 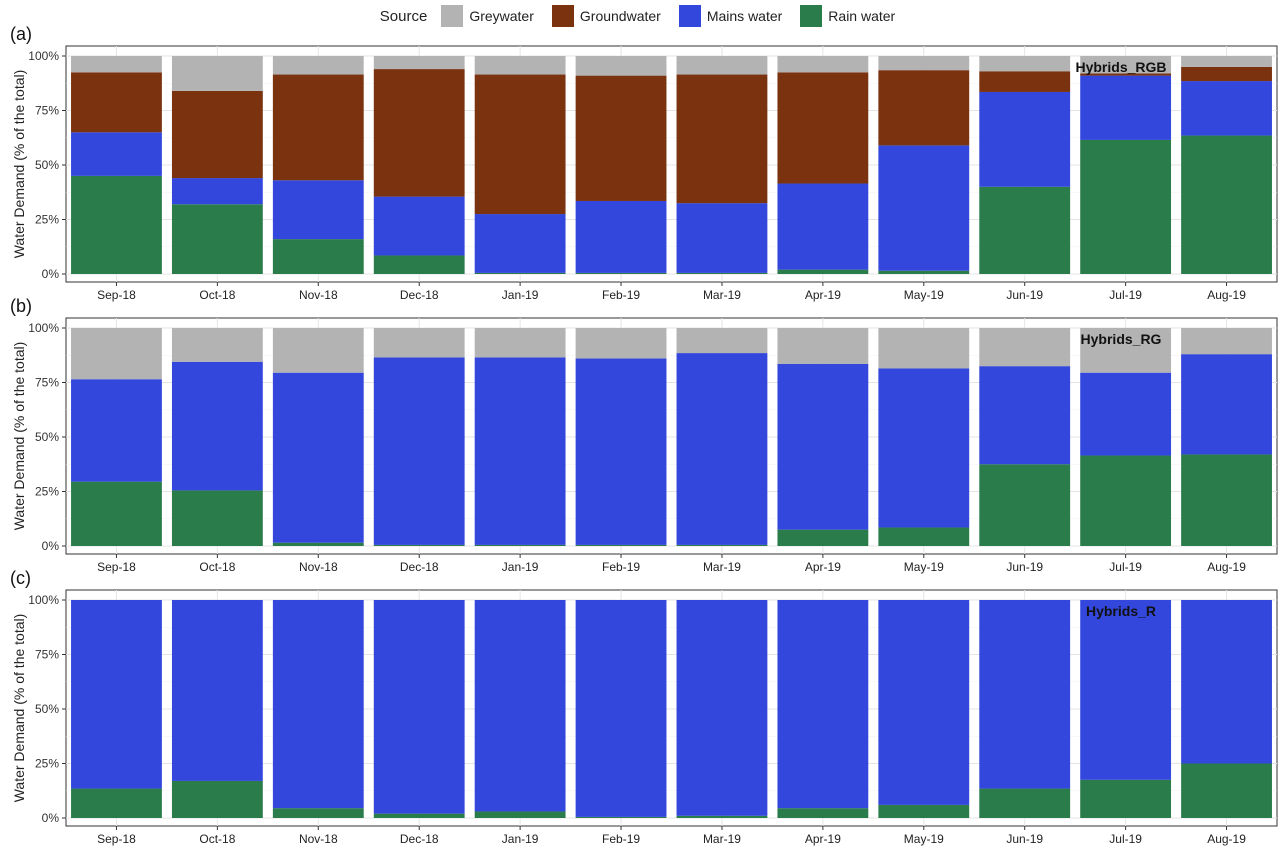 I want to click on x-tick-label: Mar-19, so click(x=722, y=839).